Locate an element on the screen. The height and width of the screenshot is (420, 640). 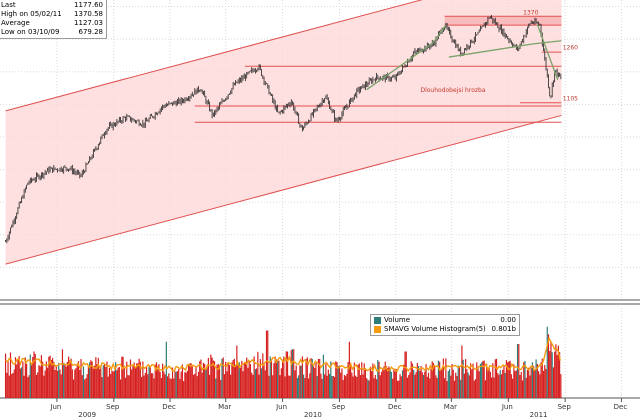
pattern-line is located at coordinates (505, 49).